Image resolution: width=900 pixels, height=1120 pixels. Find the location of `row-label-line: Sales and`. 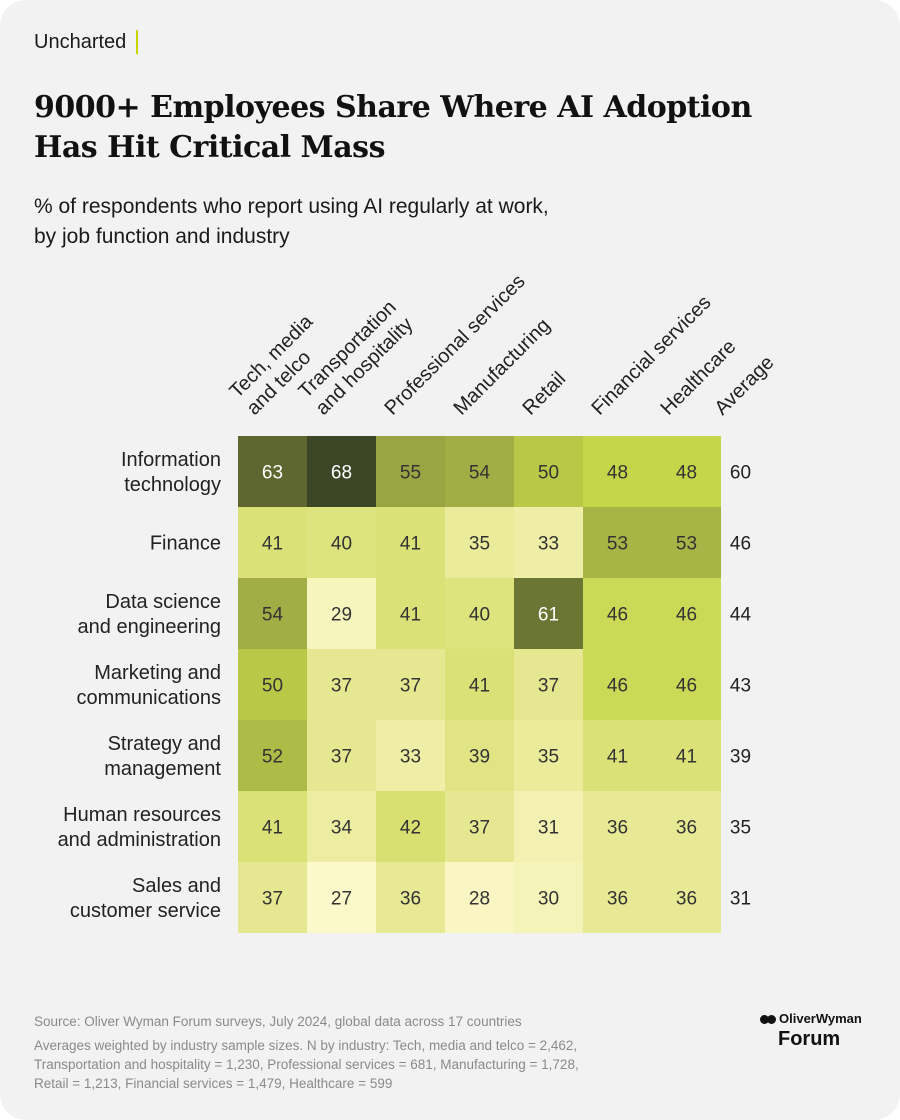

row-label-line: Sales and is located at coordinates (176, 886).